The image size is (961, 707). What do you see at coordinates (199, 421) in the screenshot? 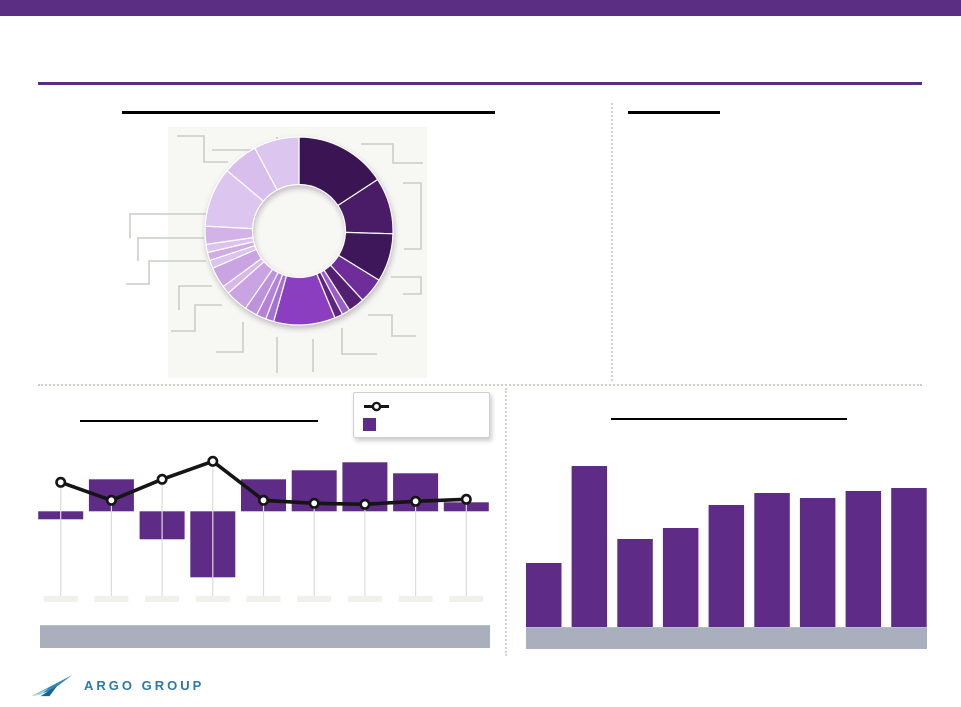
I see `combo-chart-title-underline` at bounding box center [199, 421].